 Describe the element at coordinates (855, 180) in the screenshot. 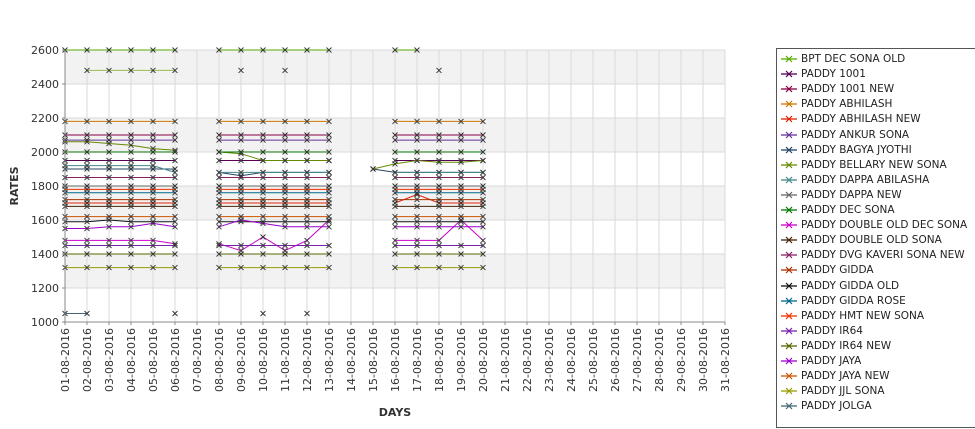

I see `legend-item: PADDY DAPPA ABILASHA` at that location.